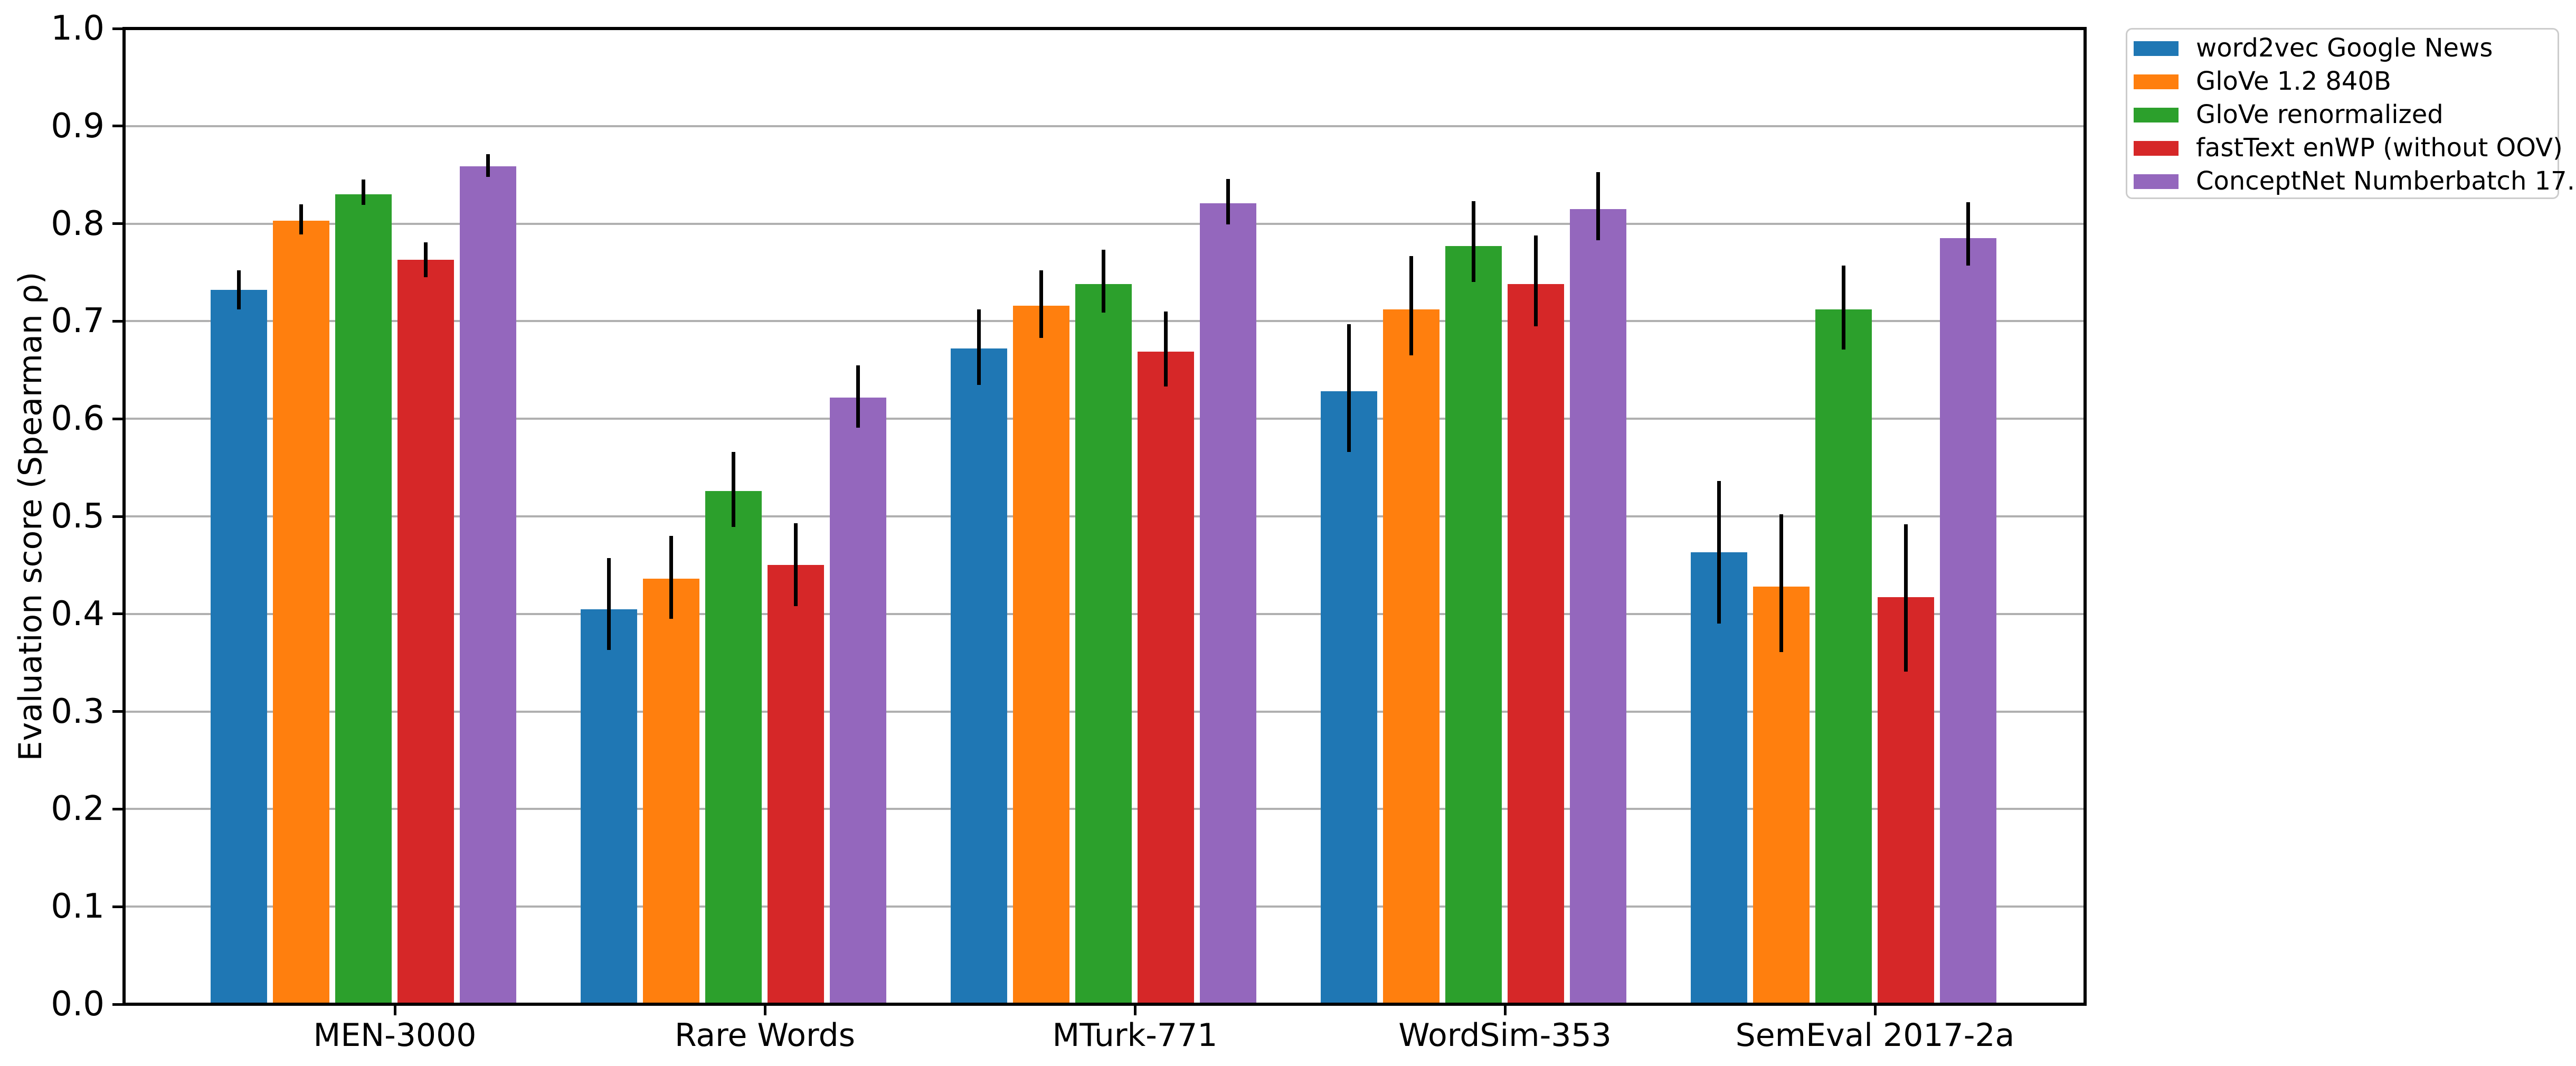  I want to click on bar-conceptnet-numberbatch-17-04-semeval-2017-2a, so click(1968, 621).